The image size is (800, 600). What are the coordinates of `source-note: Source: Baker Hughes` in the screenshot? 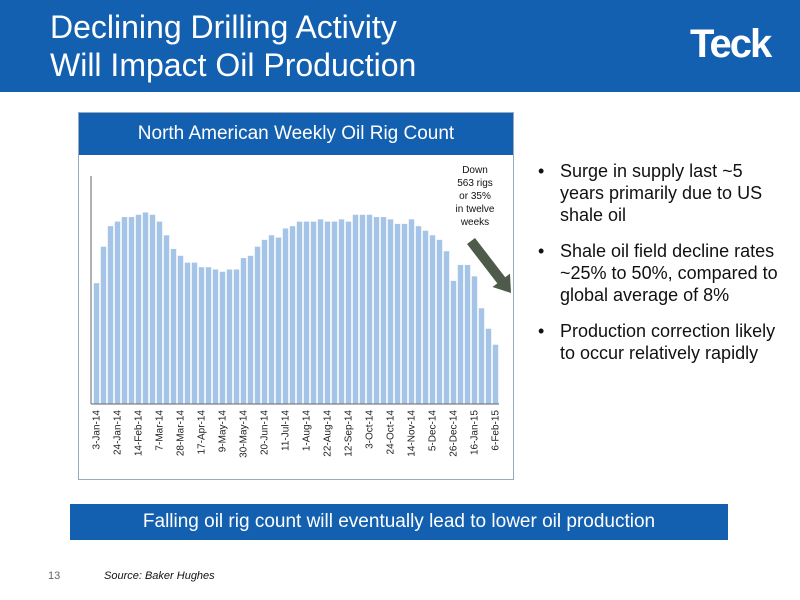 It's located at (159, 576).